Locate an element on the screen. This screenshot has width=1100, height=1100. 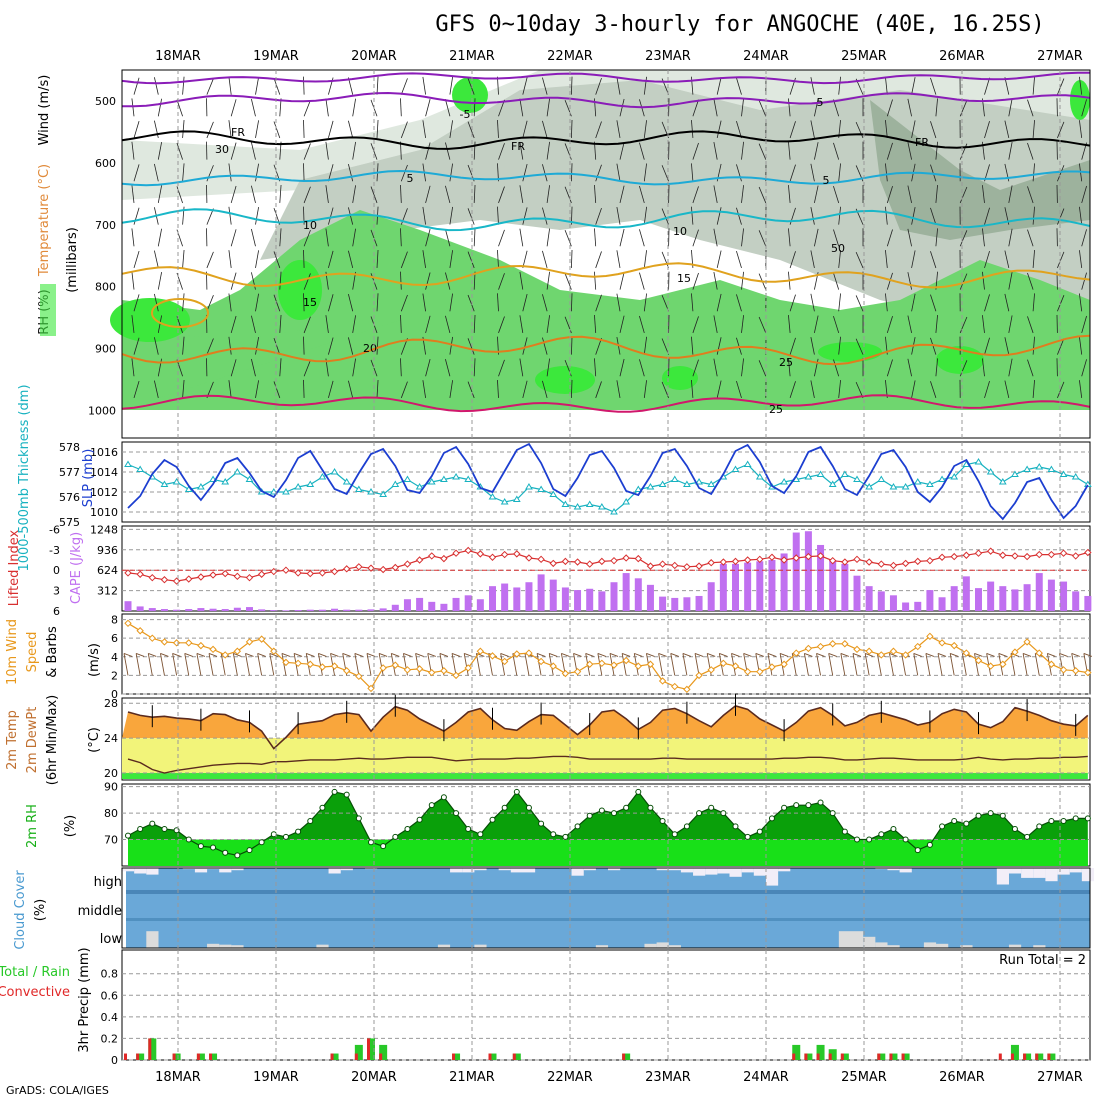
pressure-tick: 500 is located at coordinates (105, 101).